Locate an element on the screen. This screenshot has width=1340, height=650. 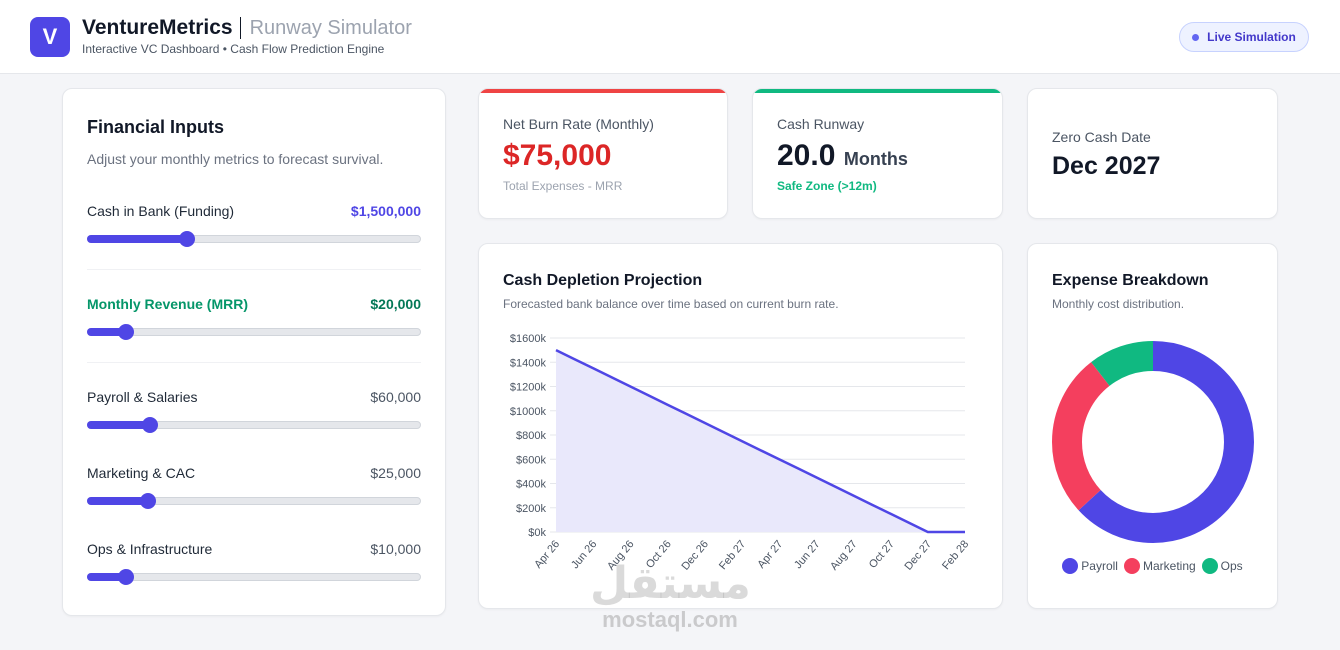
field-label: Marketing & CAC is located at coordinates (141, 473).